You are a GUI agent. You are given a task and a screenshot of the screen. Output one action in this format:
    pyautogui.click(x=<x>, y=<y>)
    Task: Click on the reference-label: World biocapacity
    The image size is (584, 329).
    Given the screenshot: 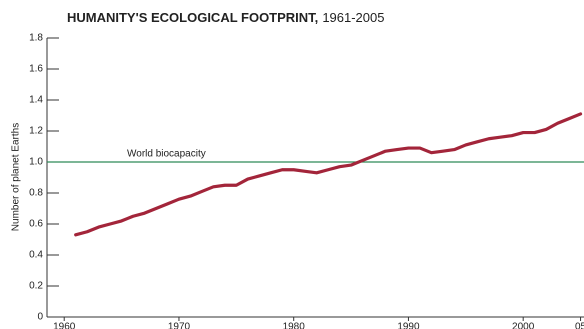 What is the action you would take?
    pyautogui.click(x=166, y=154)
    